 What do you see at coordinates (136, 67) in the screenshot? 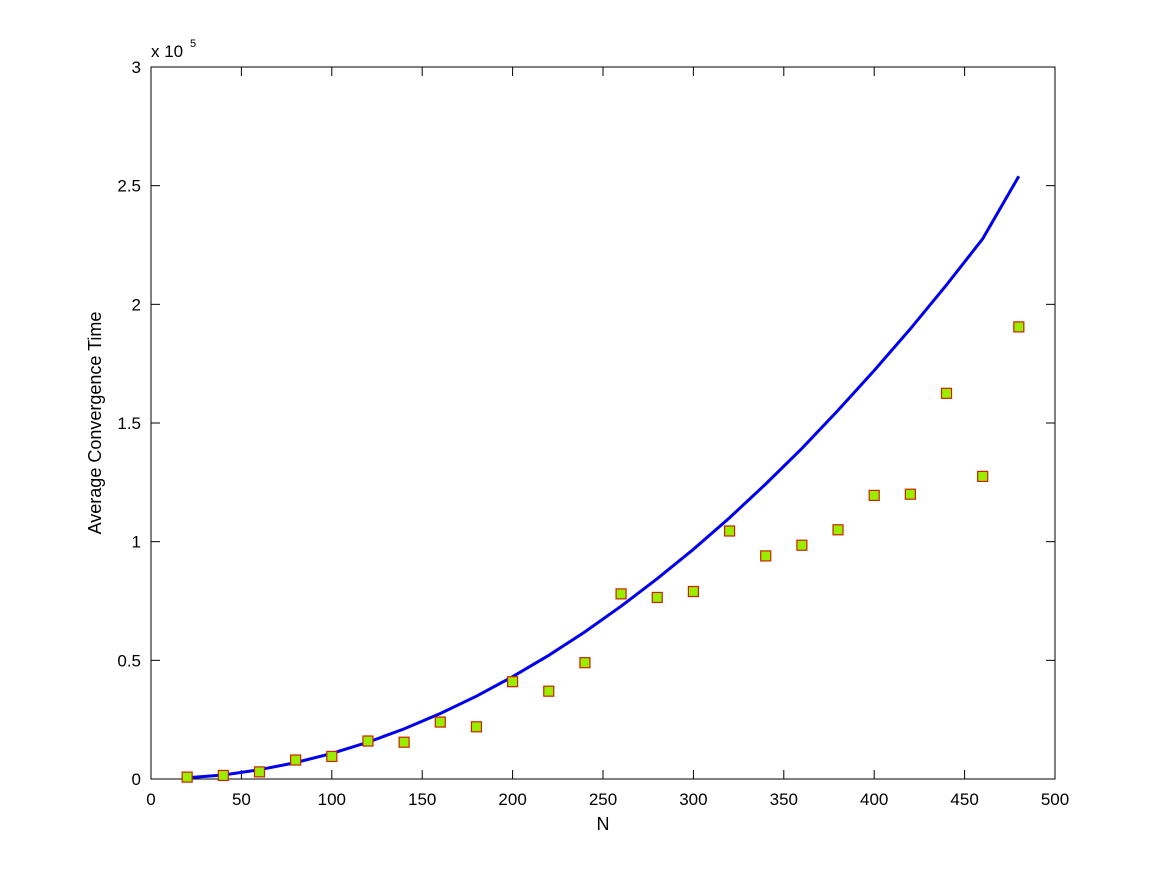
I see `y-tick-label: 3` at bounding box center [136, 67].